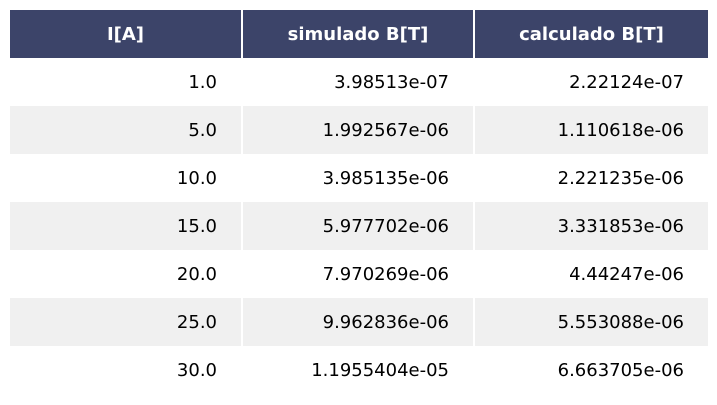 This screenshot has width=717, height=405. Describe the element at coordinates (591, 34) in the screenshot. I see `column-header-calculated-field: calculado B[T]` at that location.